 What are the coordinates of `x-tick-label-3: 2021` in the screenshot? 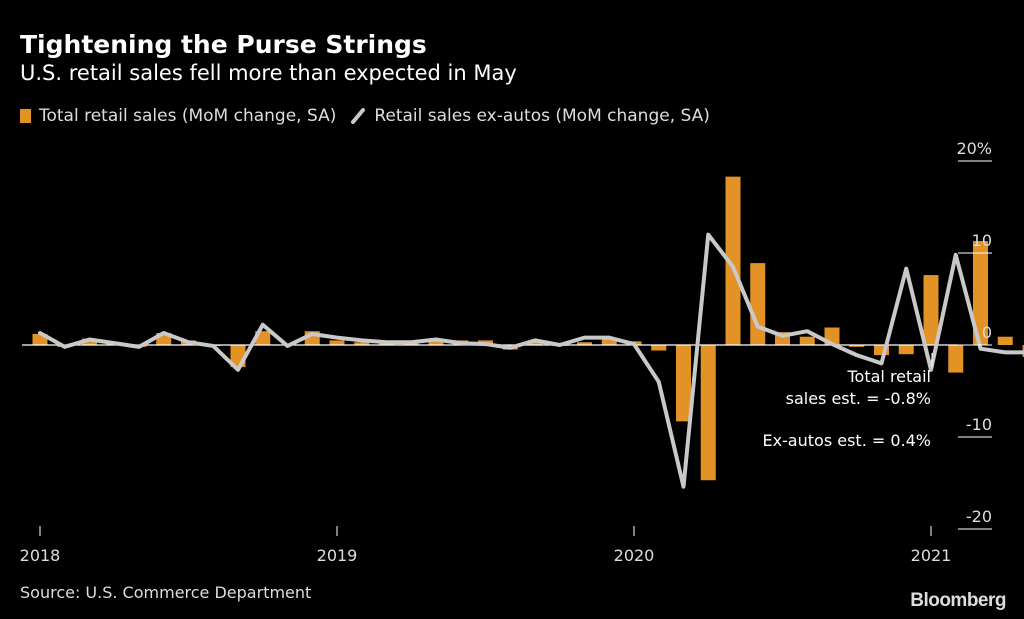 It's located at (931, 555).